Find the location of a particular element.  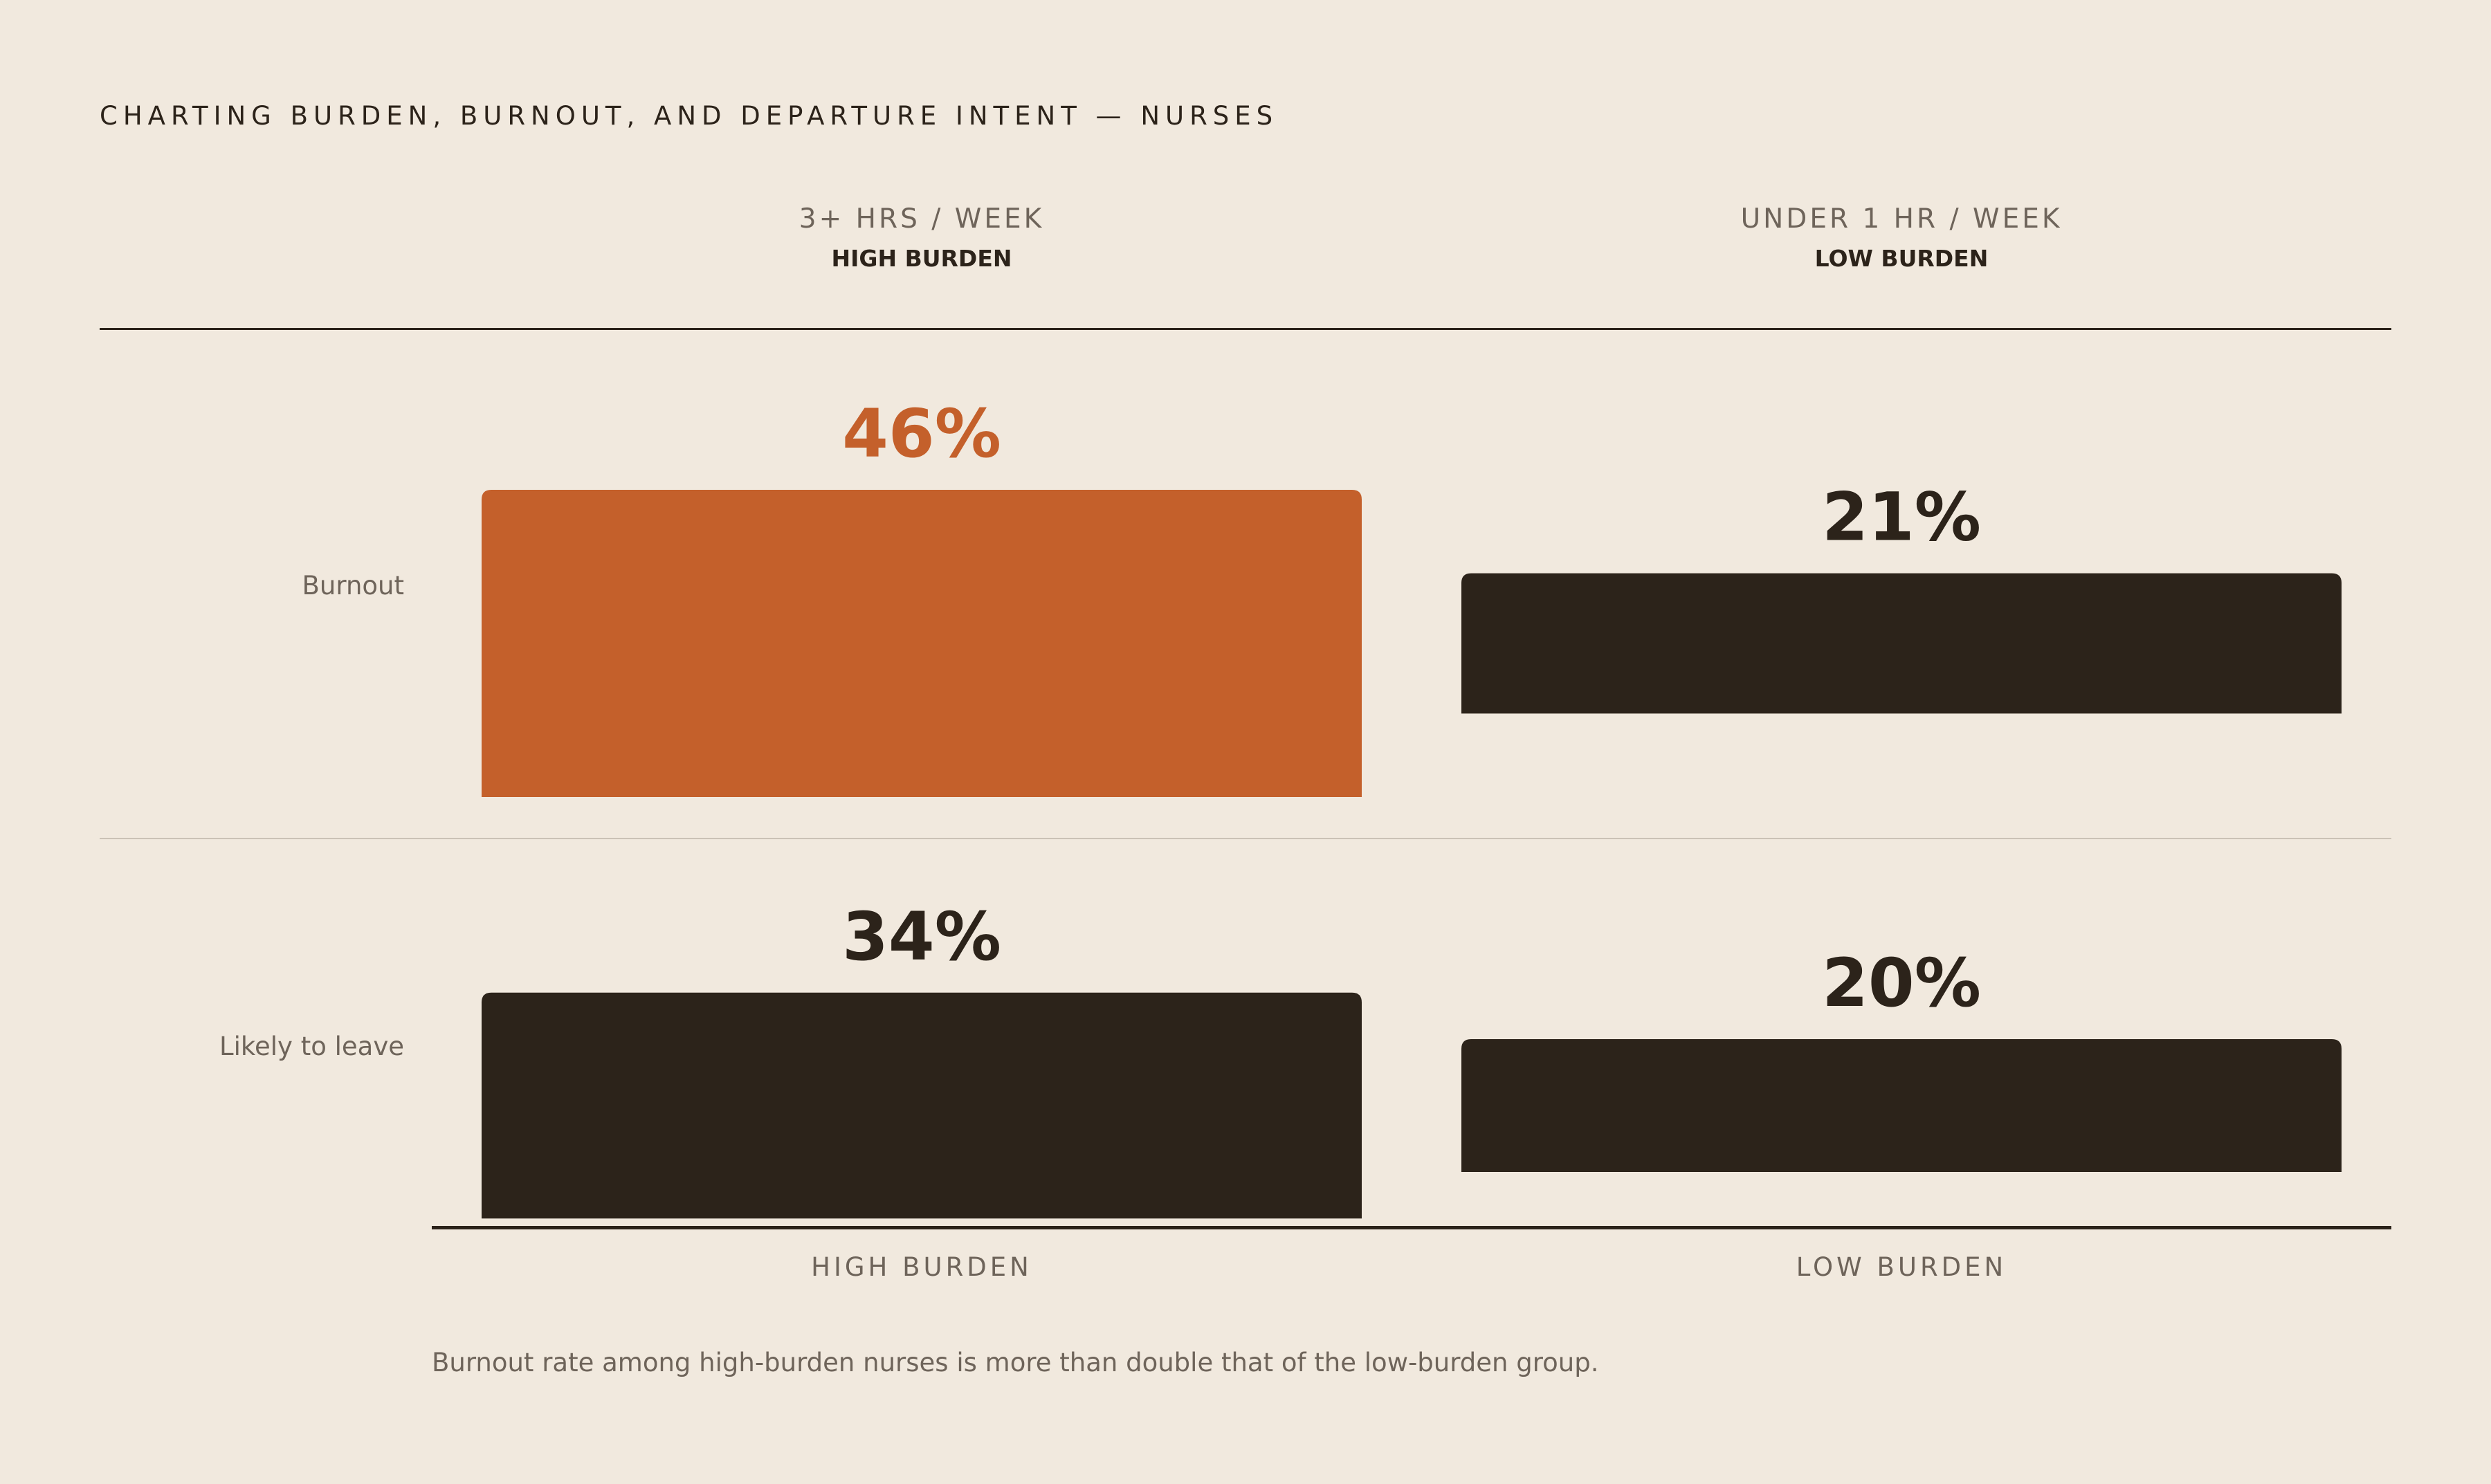

x-axis-label-high: HIGH BURDEN is located at coordinates (922, 1267).